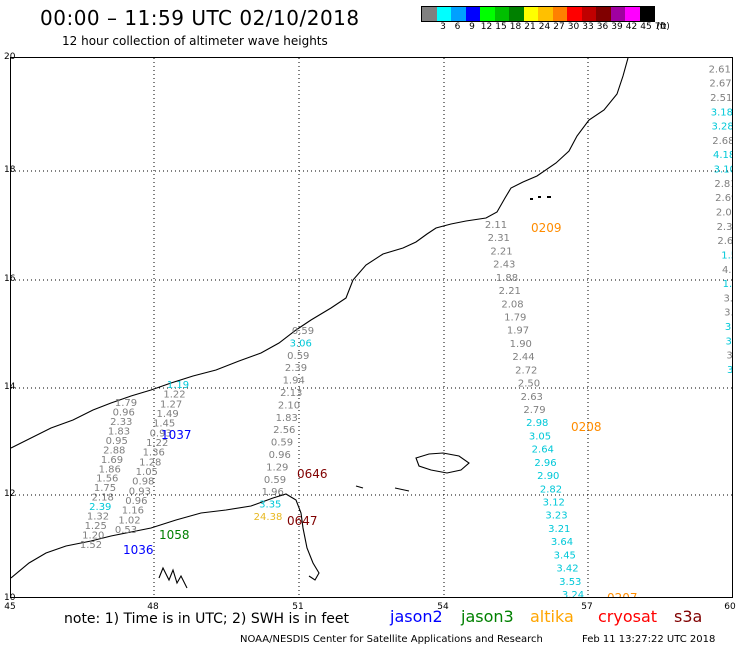 The image size is (740, 650). Describe the element at coordinates (586, 427) in the screenshot. I see `pass-time-label: 0208` at that location.